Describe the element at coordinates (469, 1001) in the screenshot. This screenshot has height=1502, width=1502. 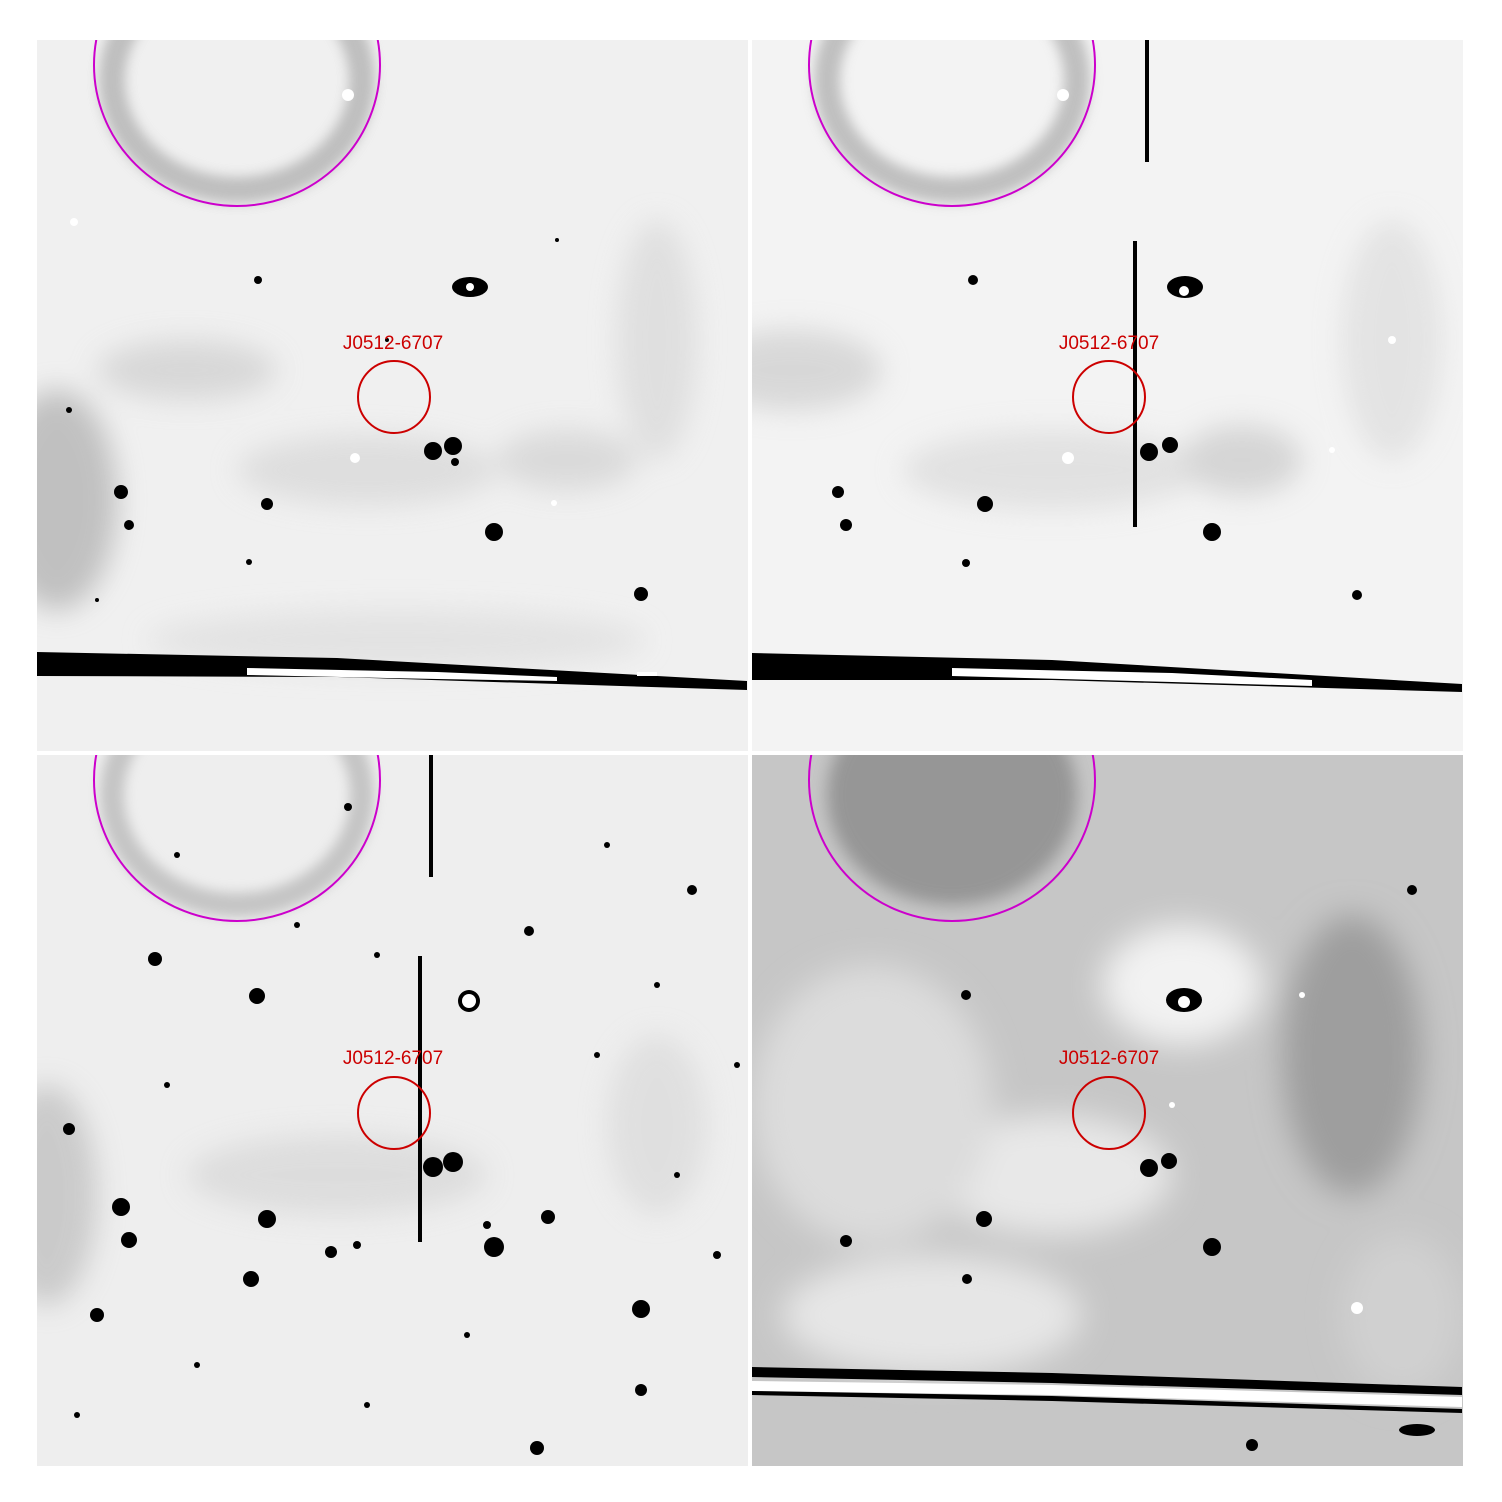
I see `bright-white-star-core` at that location.